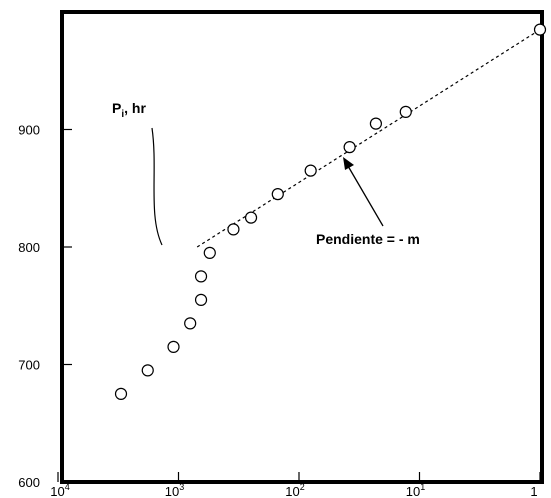  I want to click on x-tick-label: 10³, so click(174, 490).